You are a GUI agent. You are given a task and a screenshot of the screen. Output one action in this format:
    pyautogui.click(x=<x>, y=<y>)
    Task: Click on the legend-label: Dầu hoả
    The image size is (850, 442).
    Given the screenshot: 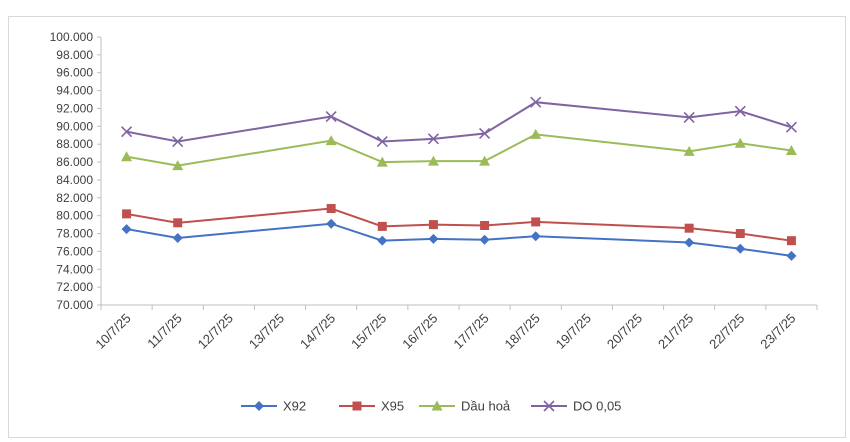 What is the action you would take?
    pyautogui.click(x=486, y=406)
    